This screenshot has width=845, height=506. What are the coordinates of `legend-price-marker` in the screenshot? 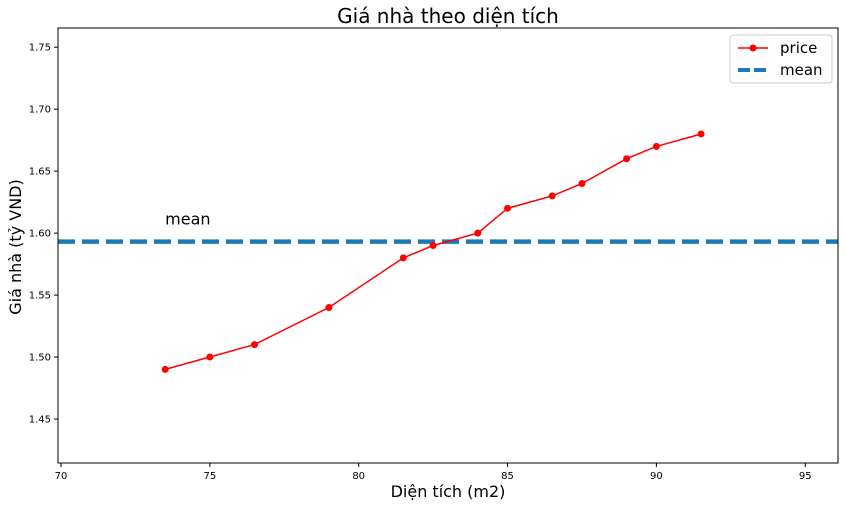 It's located at (753, 48).